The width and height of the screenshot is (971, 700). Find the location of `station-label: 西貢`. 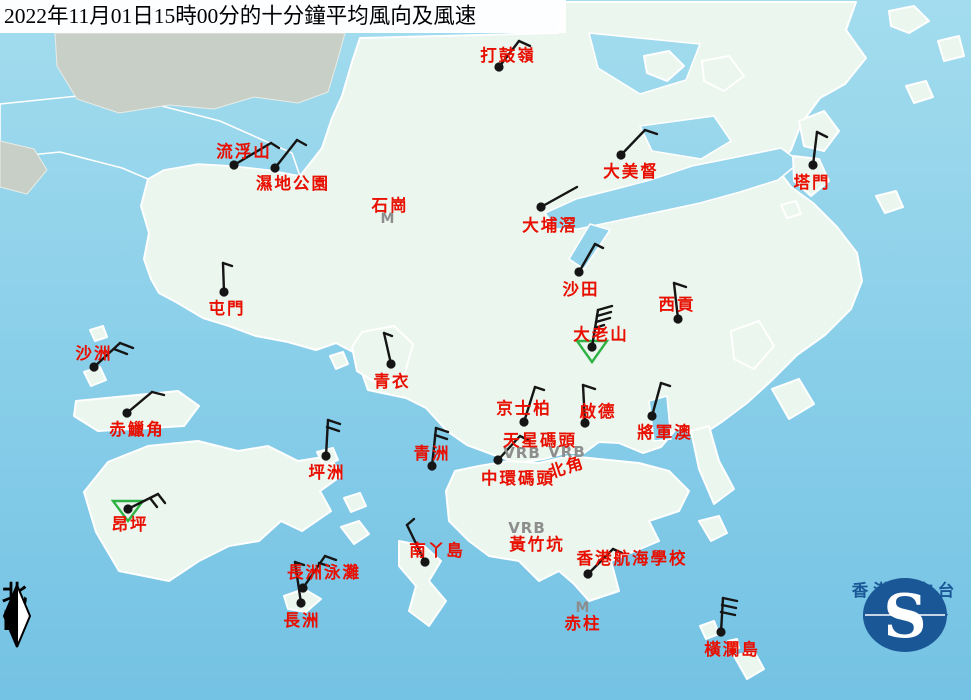

station-label: 西貢 is located at coordinates (677, 304).